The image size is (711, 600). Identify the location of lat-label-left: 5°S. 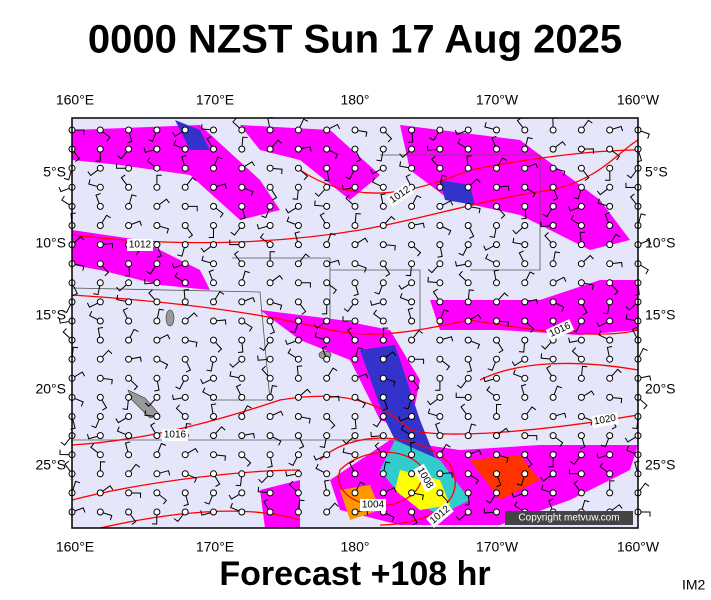
(54, 172).